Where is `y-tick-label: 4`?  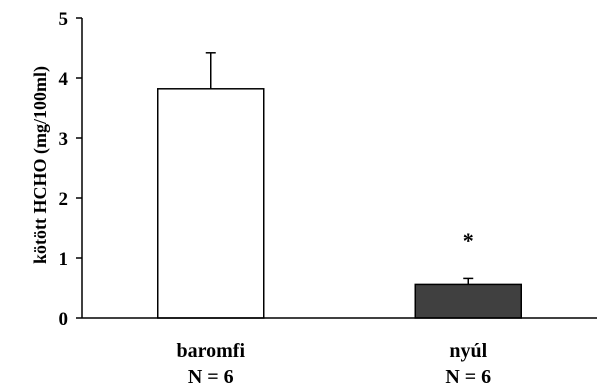 y-tick-label: 4 is located at coordinates (64, 79).